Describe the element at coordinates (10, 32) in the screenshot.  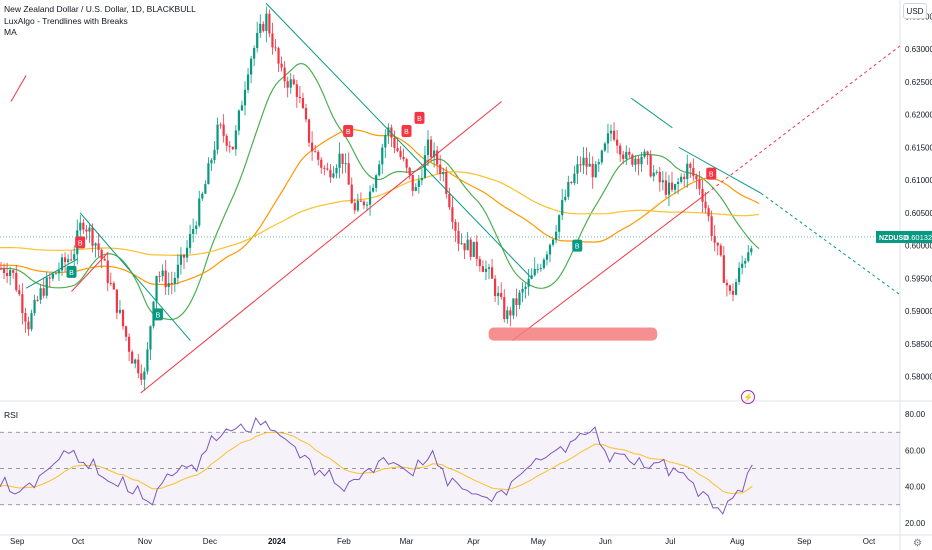
I see `indicator-ma-label: MA` at that location.